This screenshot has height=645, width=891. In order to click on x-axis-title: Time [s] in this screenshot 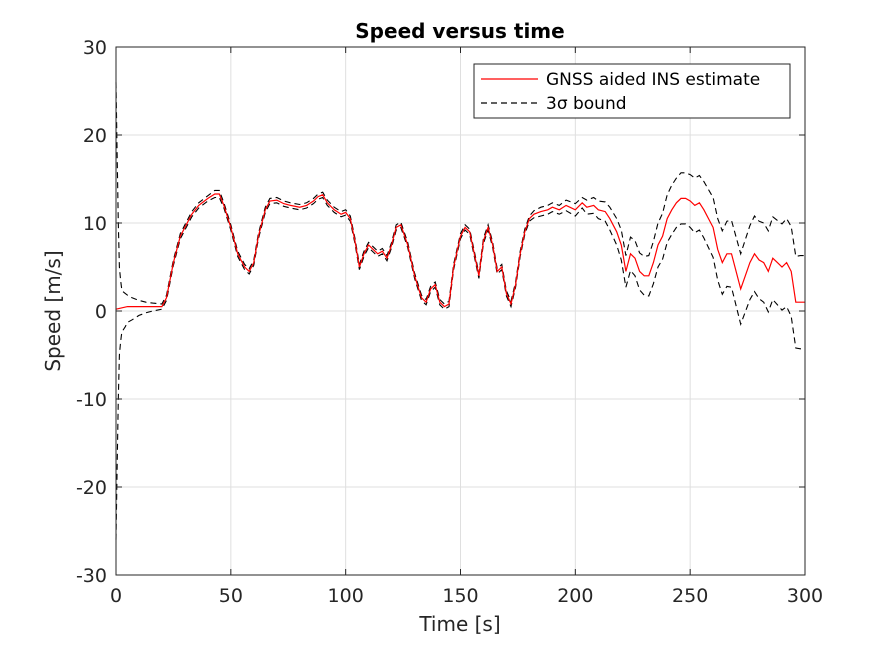, I will do `click(459, 624)`.